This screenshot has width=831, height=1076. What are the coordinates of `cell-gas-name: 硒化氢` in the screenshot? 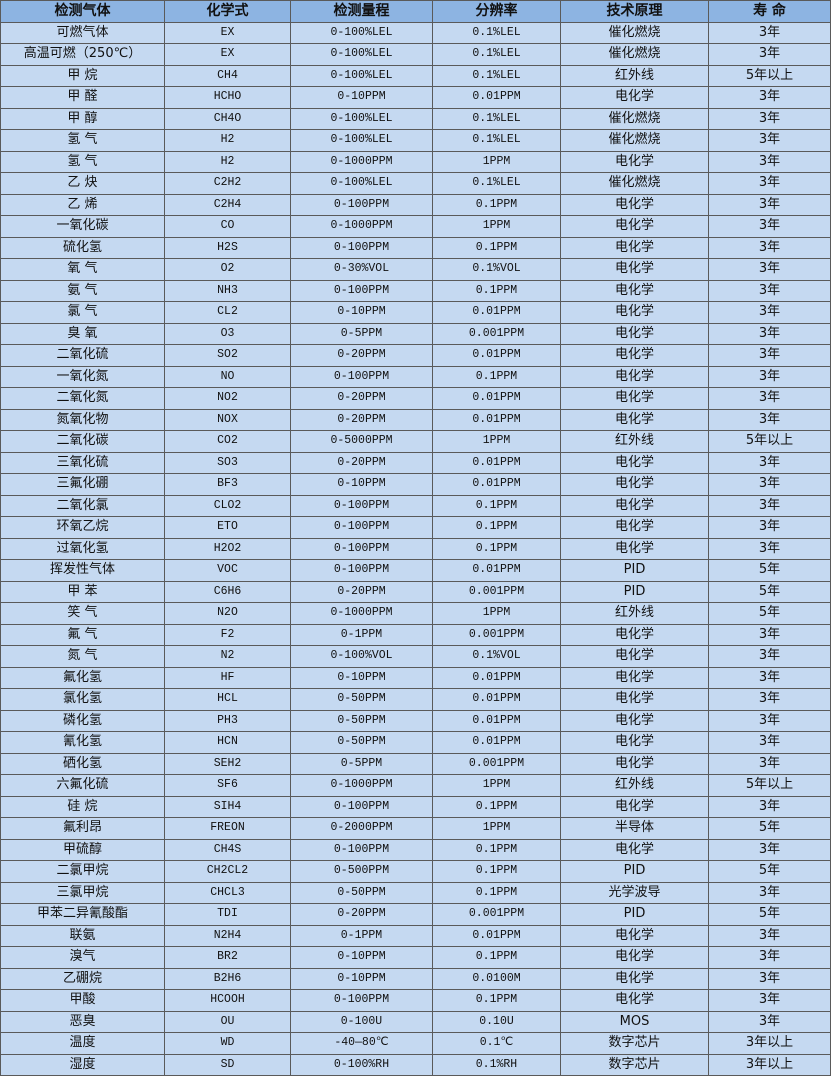 It's located at (82, 763).